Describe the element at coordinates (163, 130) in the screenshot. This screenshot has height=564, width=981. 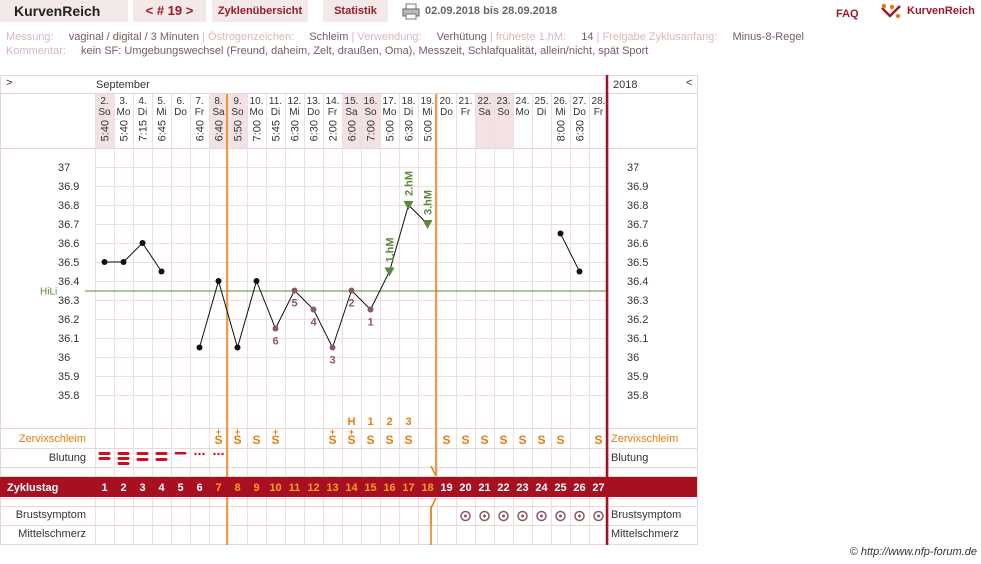
I see `day-measure-time: 6:45` at that location.